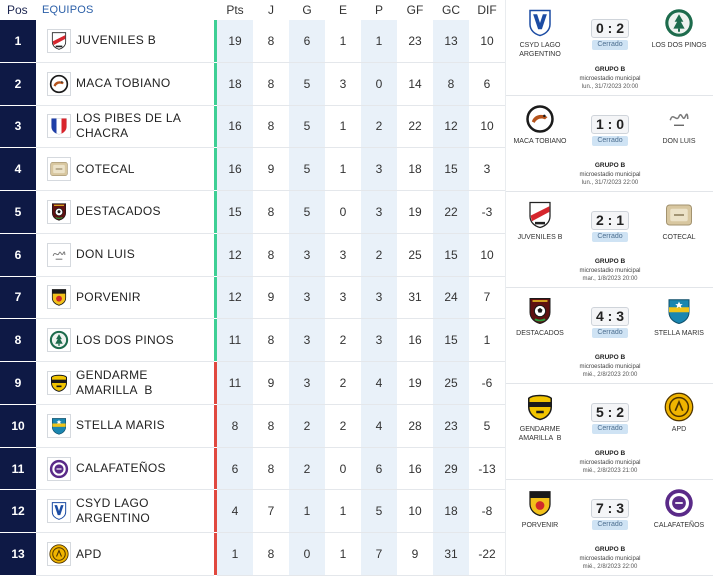 Image resolution: width=713 pixels, height=576 pixels. What do you see at coordinates (130, 126) in the screenshot?
I see `team-name: LOS PIBES DE LA CHACRA` at bounding box center [130, 126].